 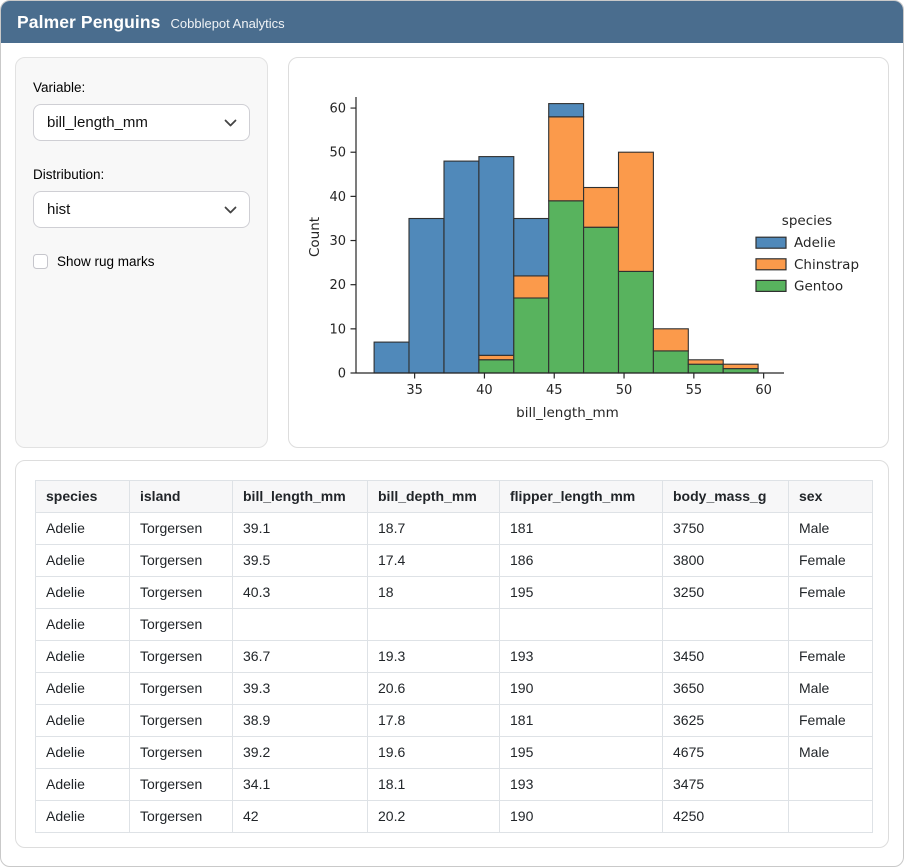 What do you see at coordinates (725, 496) in the screenshot?
I see `table-column-header: body_mass_g` at bounding box center [725, 496].